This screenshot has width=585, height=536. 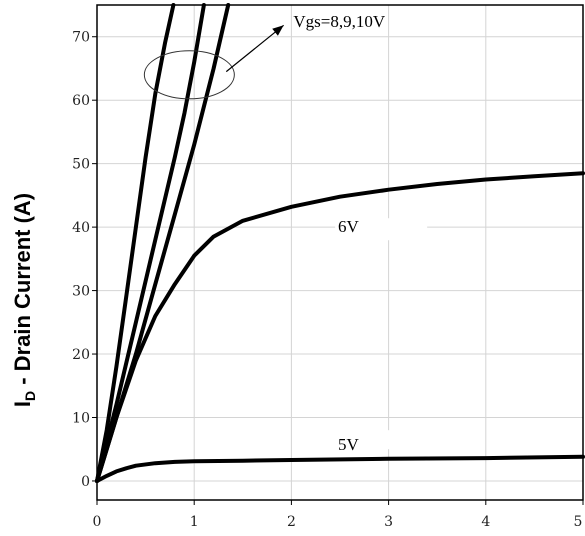 I want to click on y-tick-label: 0, so click(x=85, y=482).